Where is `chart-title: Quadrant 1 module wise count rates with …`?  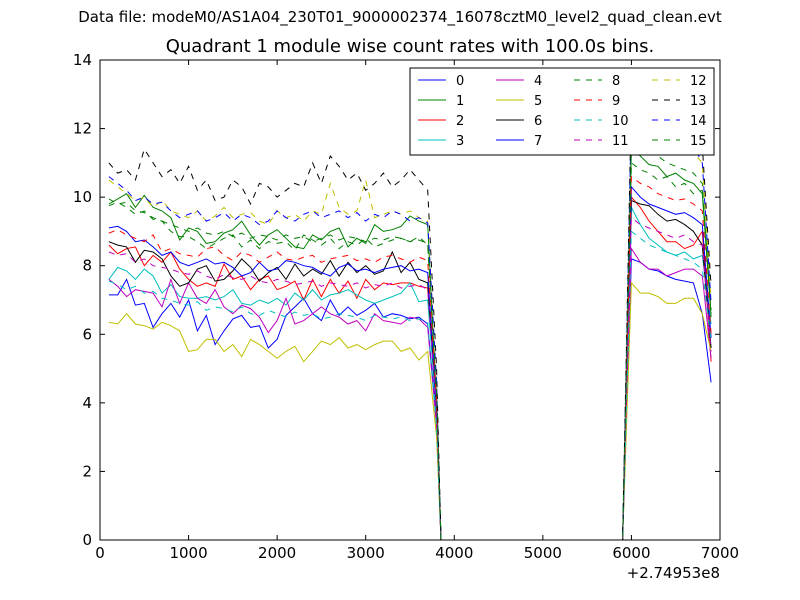
chart-title: Quadrant 1 module wise count rates with … is located at coordinates (410, 46).